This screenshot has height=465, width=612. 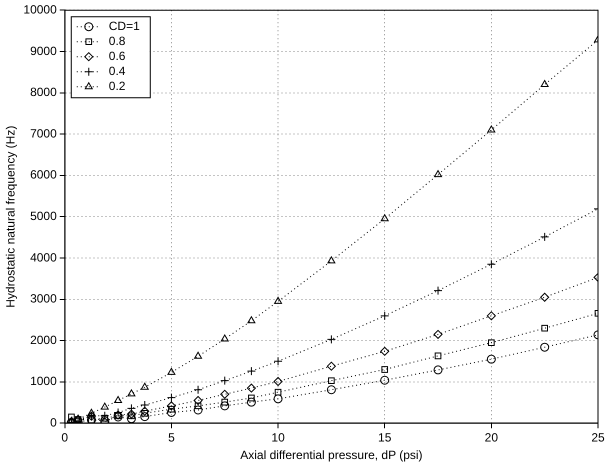 What do you see at coordinates (598, 437) in the screenshot?
I see `x-tick-label: 25` at bounding box center [598, 437].